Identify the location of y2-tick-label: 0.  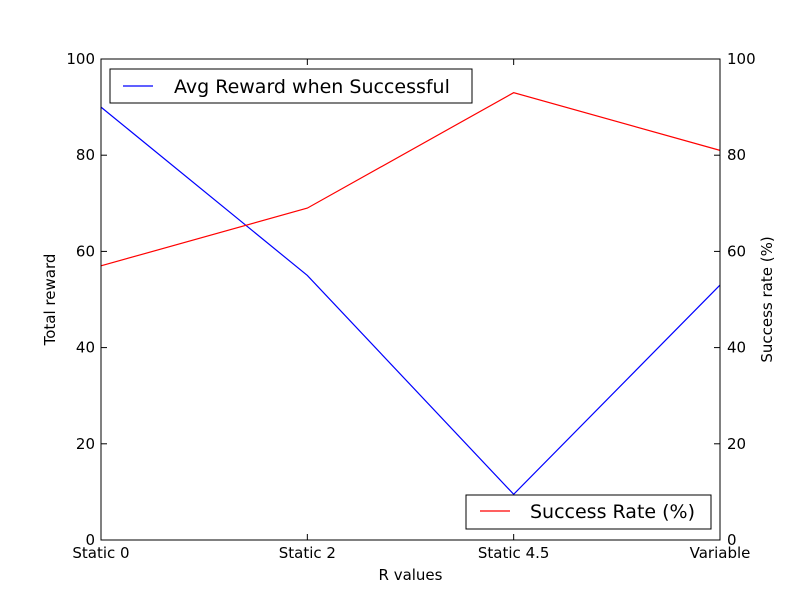
(732, 540).